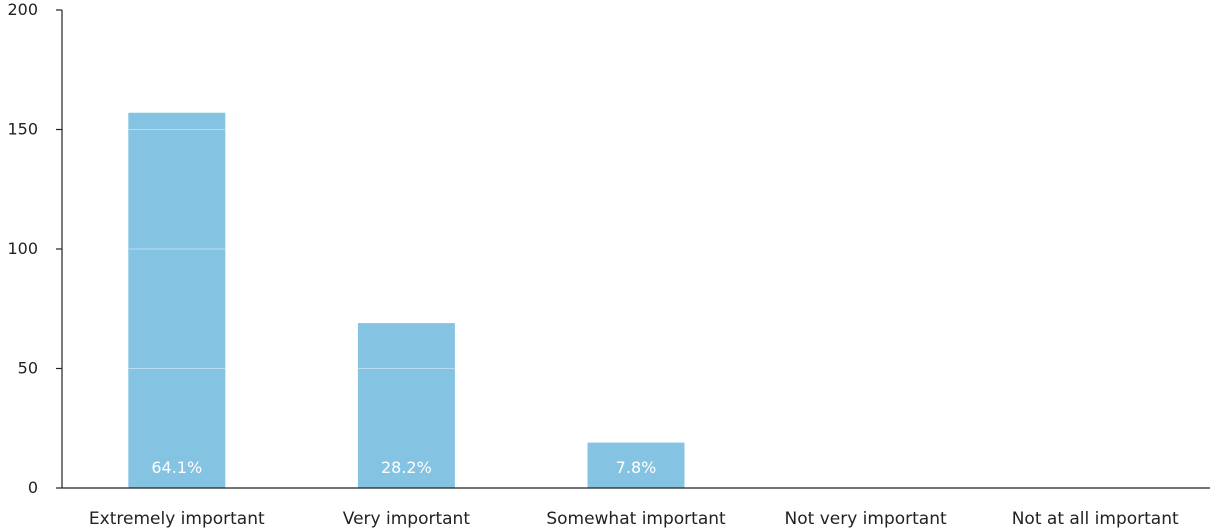  Describe the element at coordinates (33, 487) in the screenshot. I see `y-tick-label: 0` at that location.